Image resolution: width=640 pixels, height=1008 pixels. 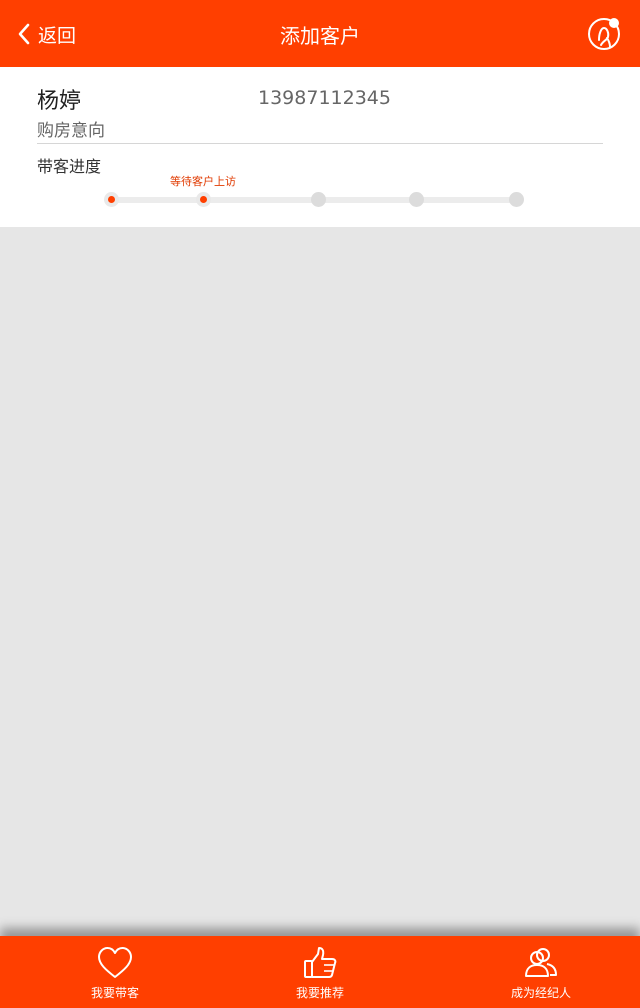 I want to click on tab-bring-customer: 我要带客, so click(x=115, y=972).